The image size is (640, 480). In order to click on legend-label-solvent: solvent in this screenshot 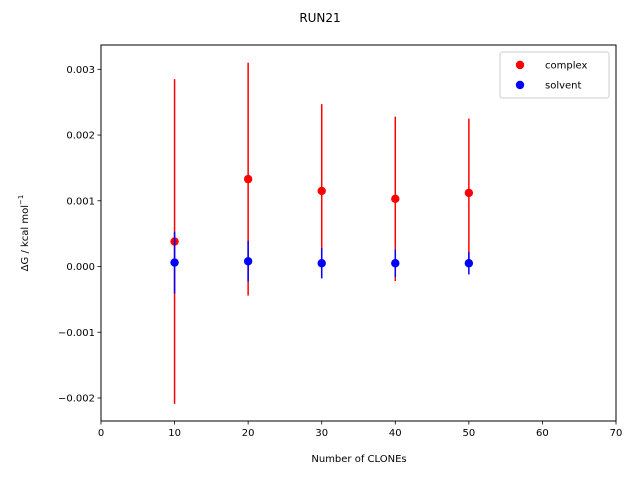, I will do `click(563, 86)`.